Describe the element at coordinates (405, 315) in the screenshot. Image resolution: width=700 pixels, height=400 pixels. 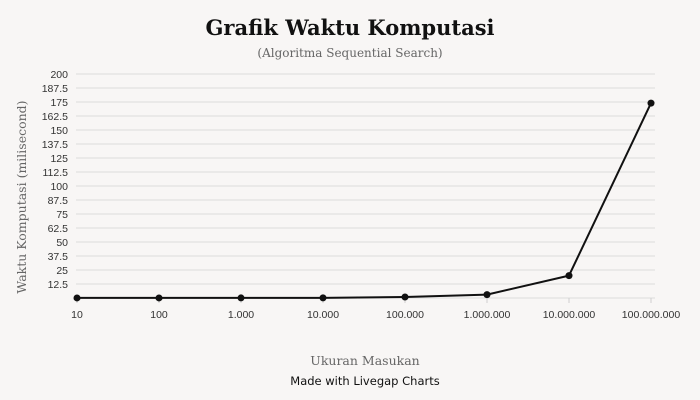
I see `x-tick-label: 100.000` at that location.